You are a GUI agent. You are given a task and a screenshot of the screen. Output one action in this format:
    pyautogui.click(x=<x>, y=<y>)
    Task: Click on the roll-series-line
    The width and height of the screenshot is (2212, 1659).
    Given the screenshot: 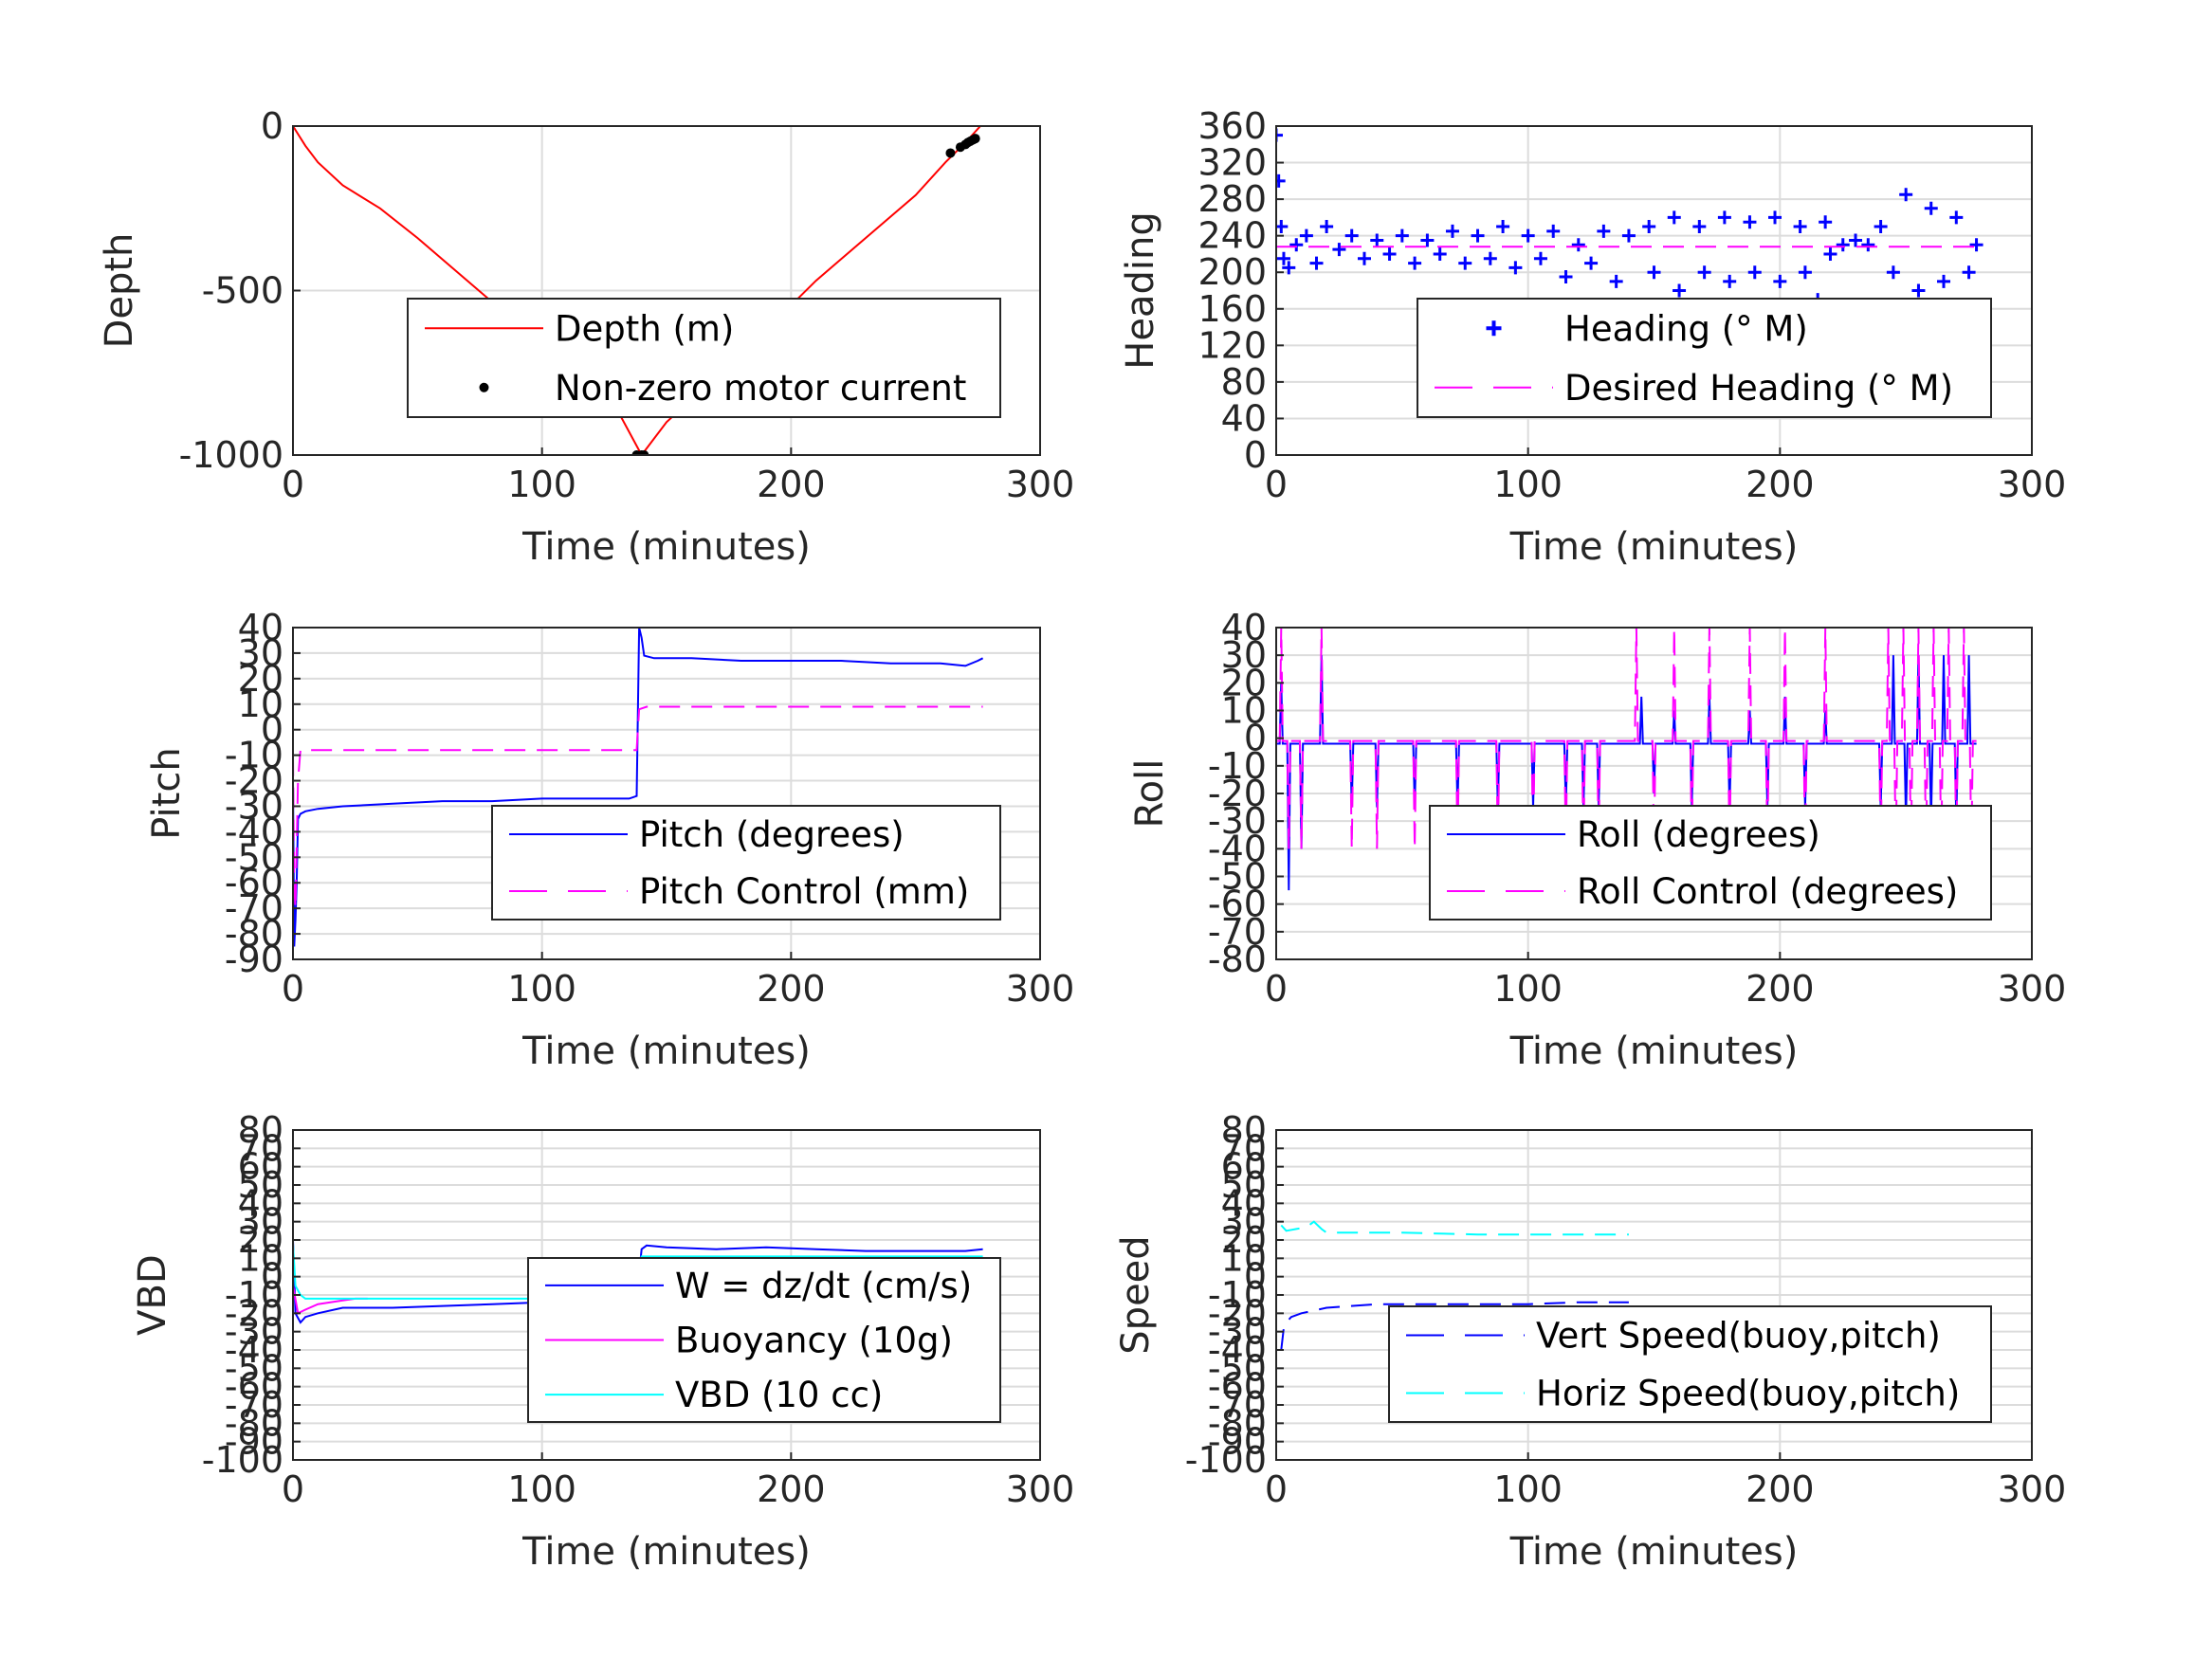 What is the action you would take?
    pyautogui.click(x=1626, y=738)
    